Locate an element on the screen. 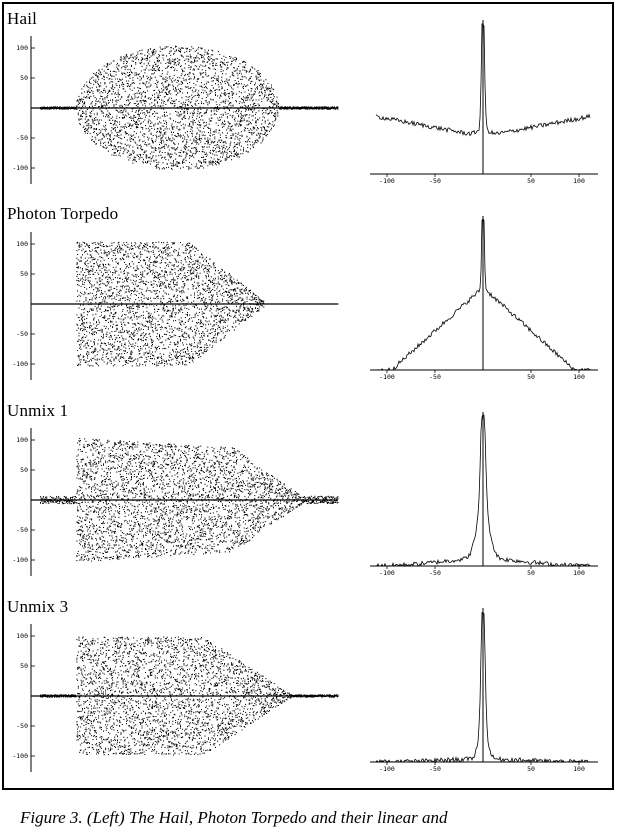  panel-title: Unmix 1 is located at coordinates (38, 410).